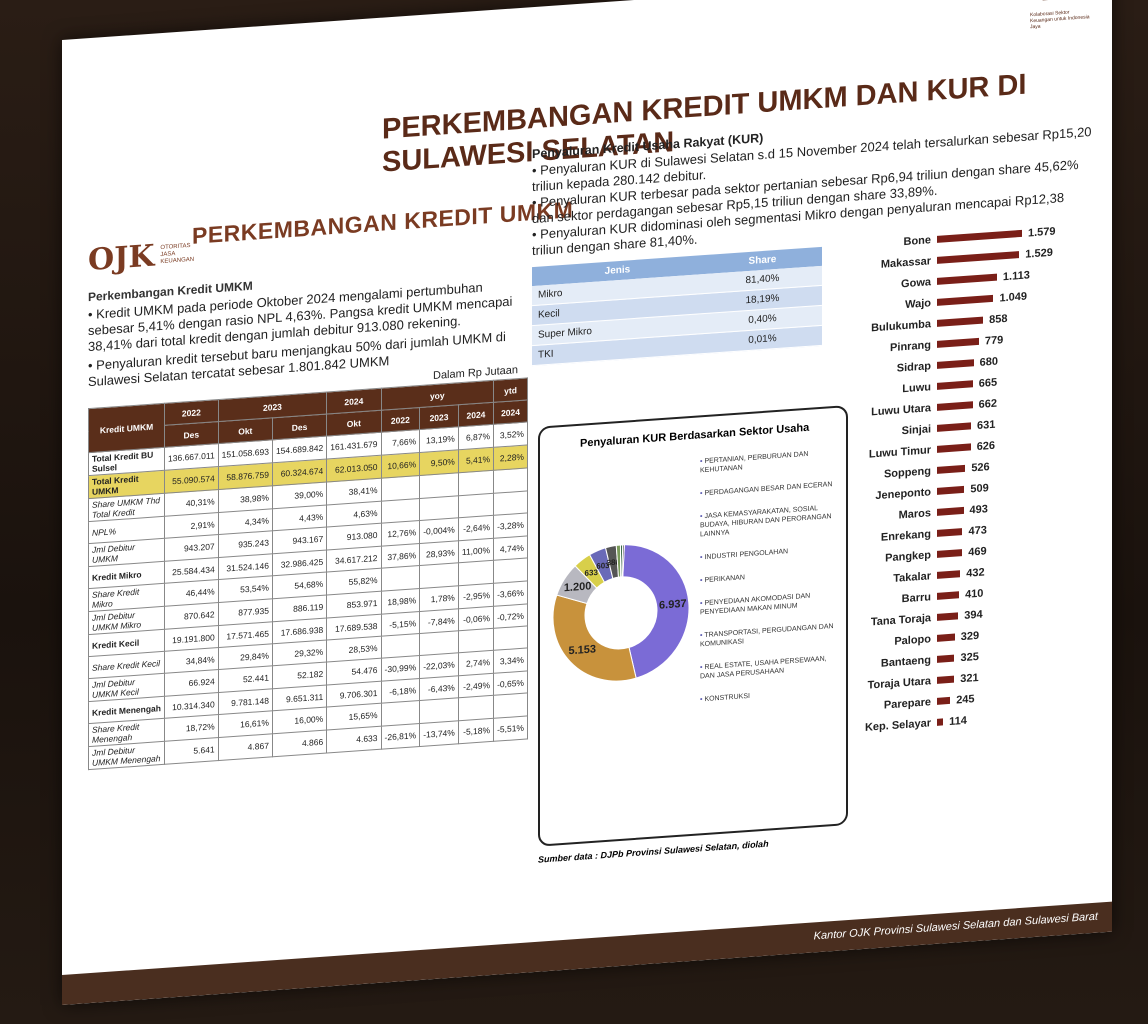 The height and width of the screenshot is (1024, 1148). Describe the element at coordinates (439, 553) in the screenshot. I see `table-cell: 28,93%` at that location.